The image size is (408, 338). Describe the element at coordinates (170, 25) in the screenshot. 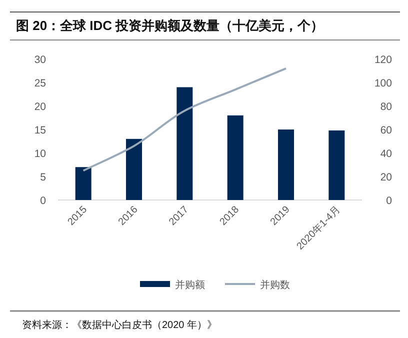

I see `chart-title: 图 20：全球 IDC 投资并购额及数量（十亿美元，个）` at that location.